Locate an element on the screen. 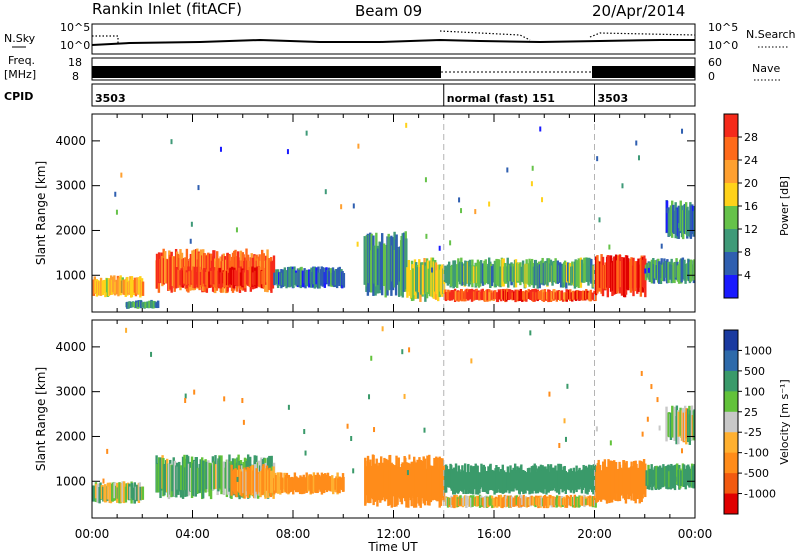 The image size is (800, 554). freq-right-tick-top: 60 is located at coordinates (715, 62).